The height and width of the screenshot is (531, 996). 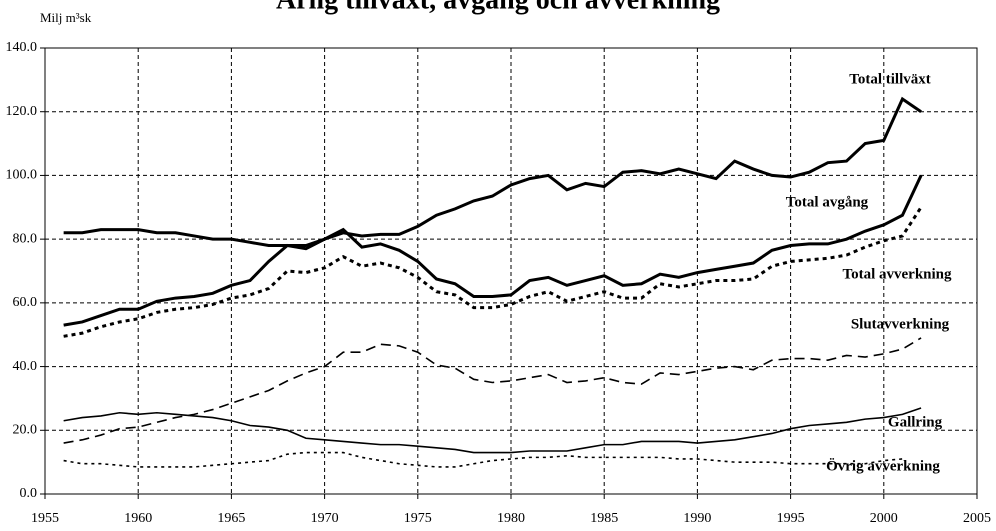 What do you see at coordinates (604, 518) in the screenshot?
I see `x-tick-label: 1985` at bounding box center [604, 518].